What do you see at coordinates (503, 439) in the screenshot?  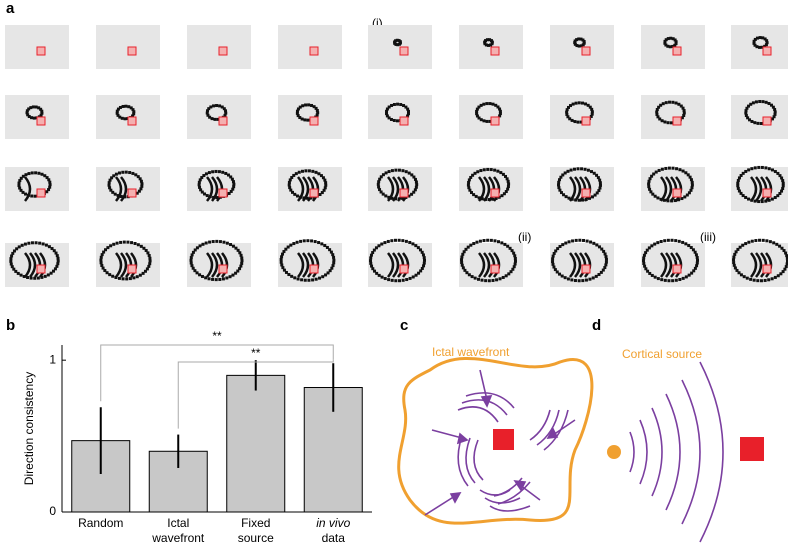 I see `source-square` at bounding box center [503, 439].